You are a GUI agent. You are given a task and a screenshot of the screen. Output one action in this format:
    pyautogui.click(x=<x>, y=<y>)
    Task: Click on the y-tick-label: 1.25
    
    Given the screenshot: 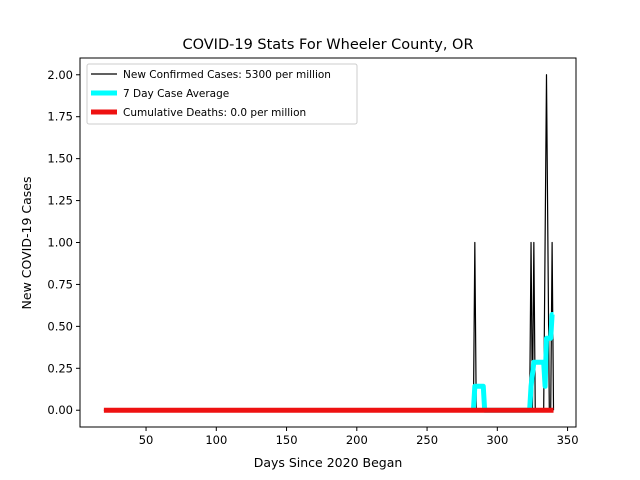 What is the action you would take?
    pyautogui.click(x=60, y=201)
    